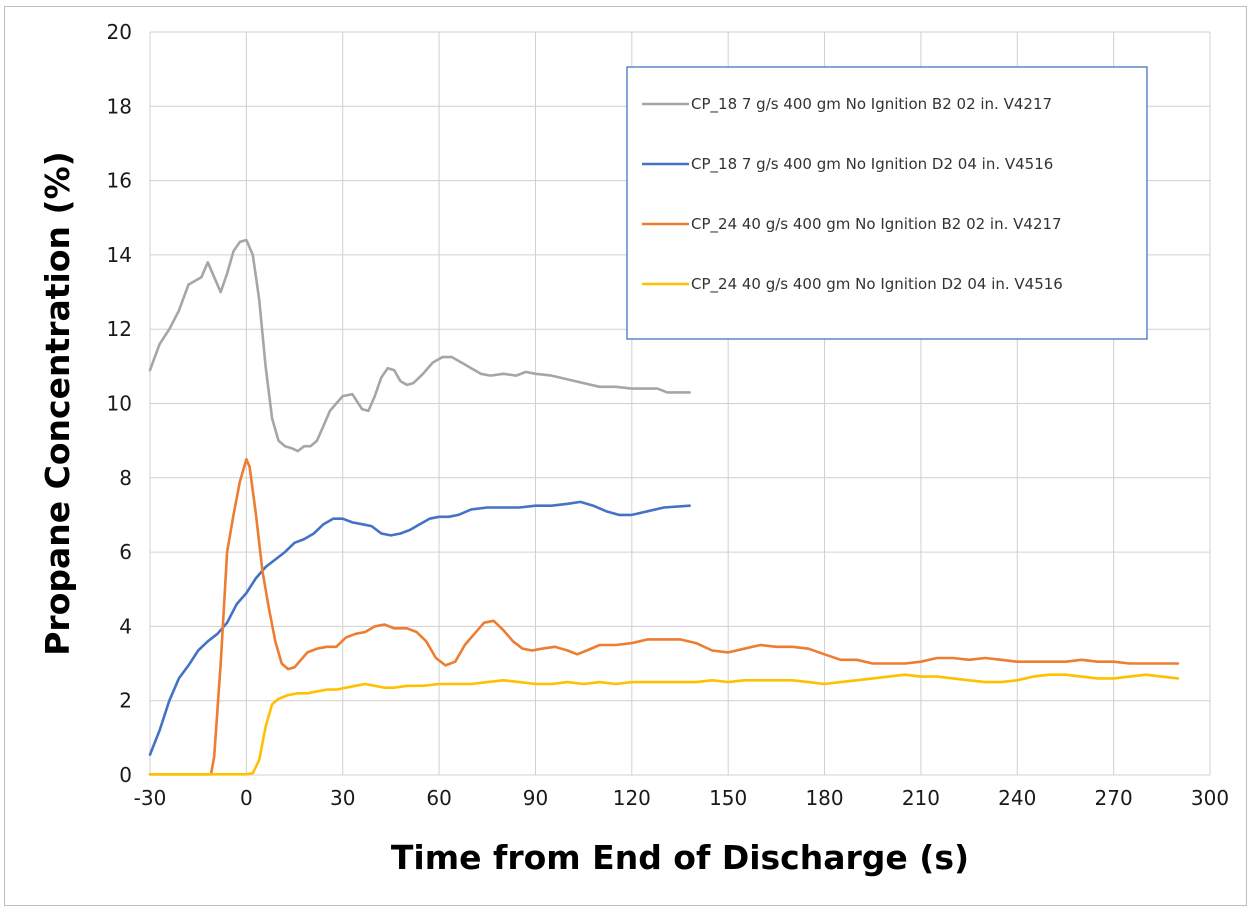 The height and width of the screenshot is (911, 1252). I want to click on y-tick-label: 10, so click(119, 404).